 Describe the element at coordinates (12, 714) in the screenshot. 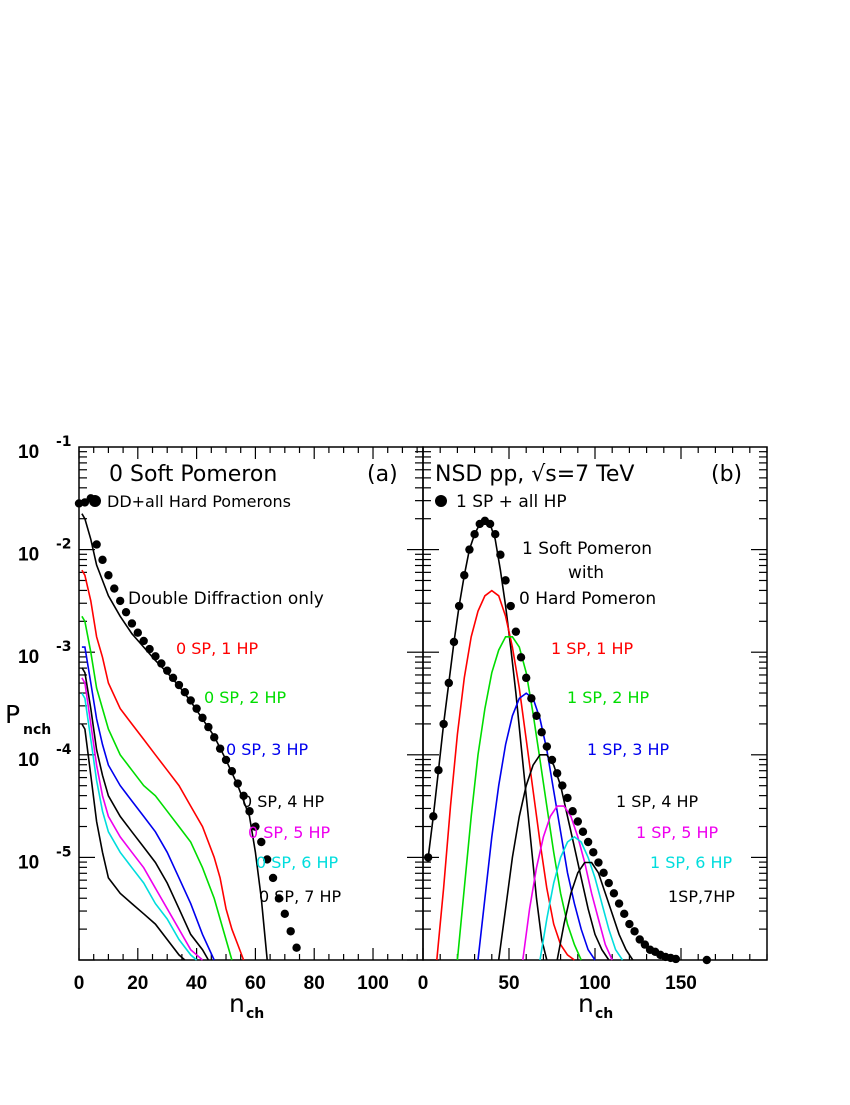

I see `y-axis-title: P` at that location.